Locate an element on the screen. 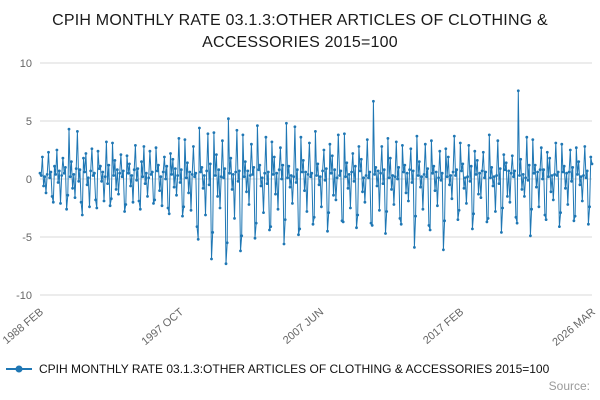 Image resolution: width=600 pixels, height=400 pixels. svg-text: 2007 JUN is located at coordinates (303, 326).